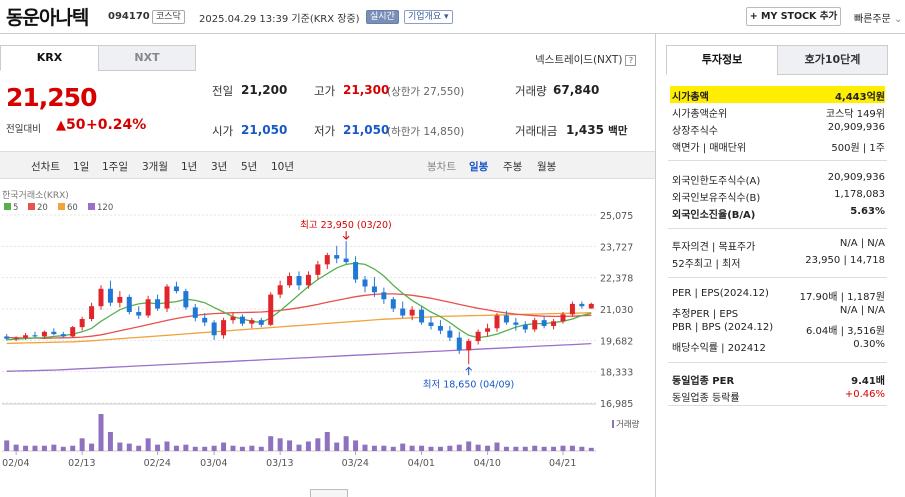 This screenshot has width=905, height=497. What do you see at coordinates (355, 463) in the screenshot?
I see `x-tick-label: 03/24` at bounding box center [355, 463].